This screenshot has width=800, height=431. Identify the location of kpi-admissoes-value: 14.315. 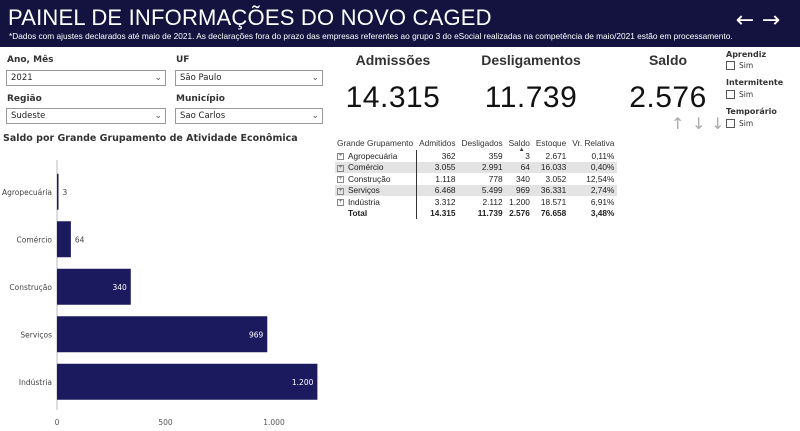
(393, 97).